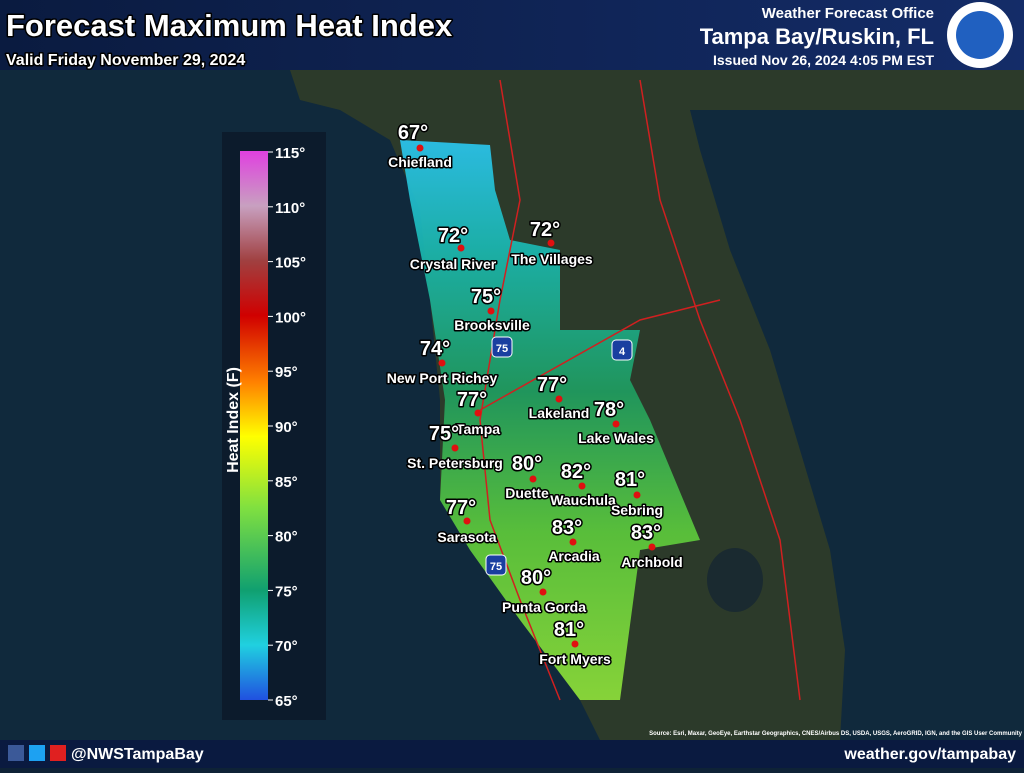 This screenshot has width=1024, height=773. Describe the element at coordinates (466, 537) in the screenshot. I see `city-name: Sarasota` at that location.